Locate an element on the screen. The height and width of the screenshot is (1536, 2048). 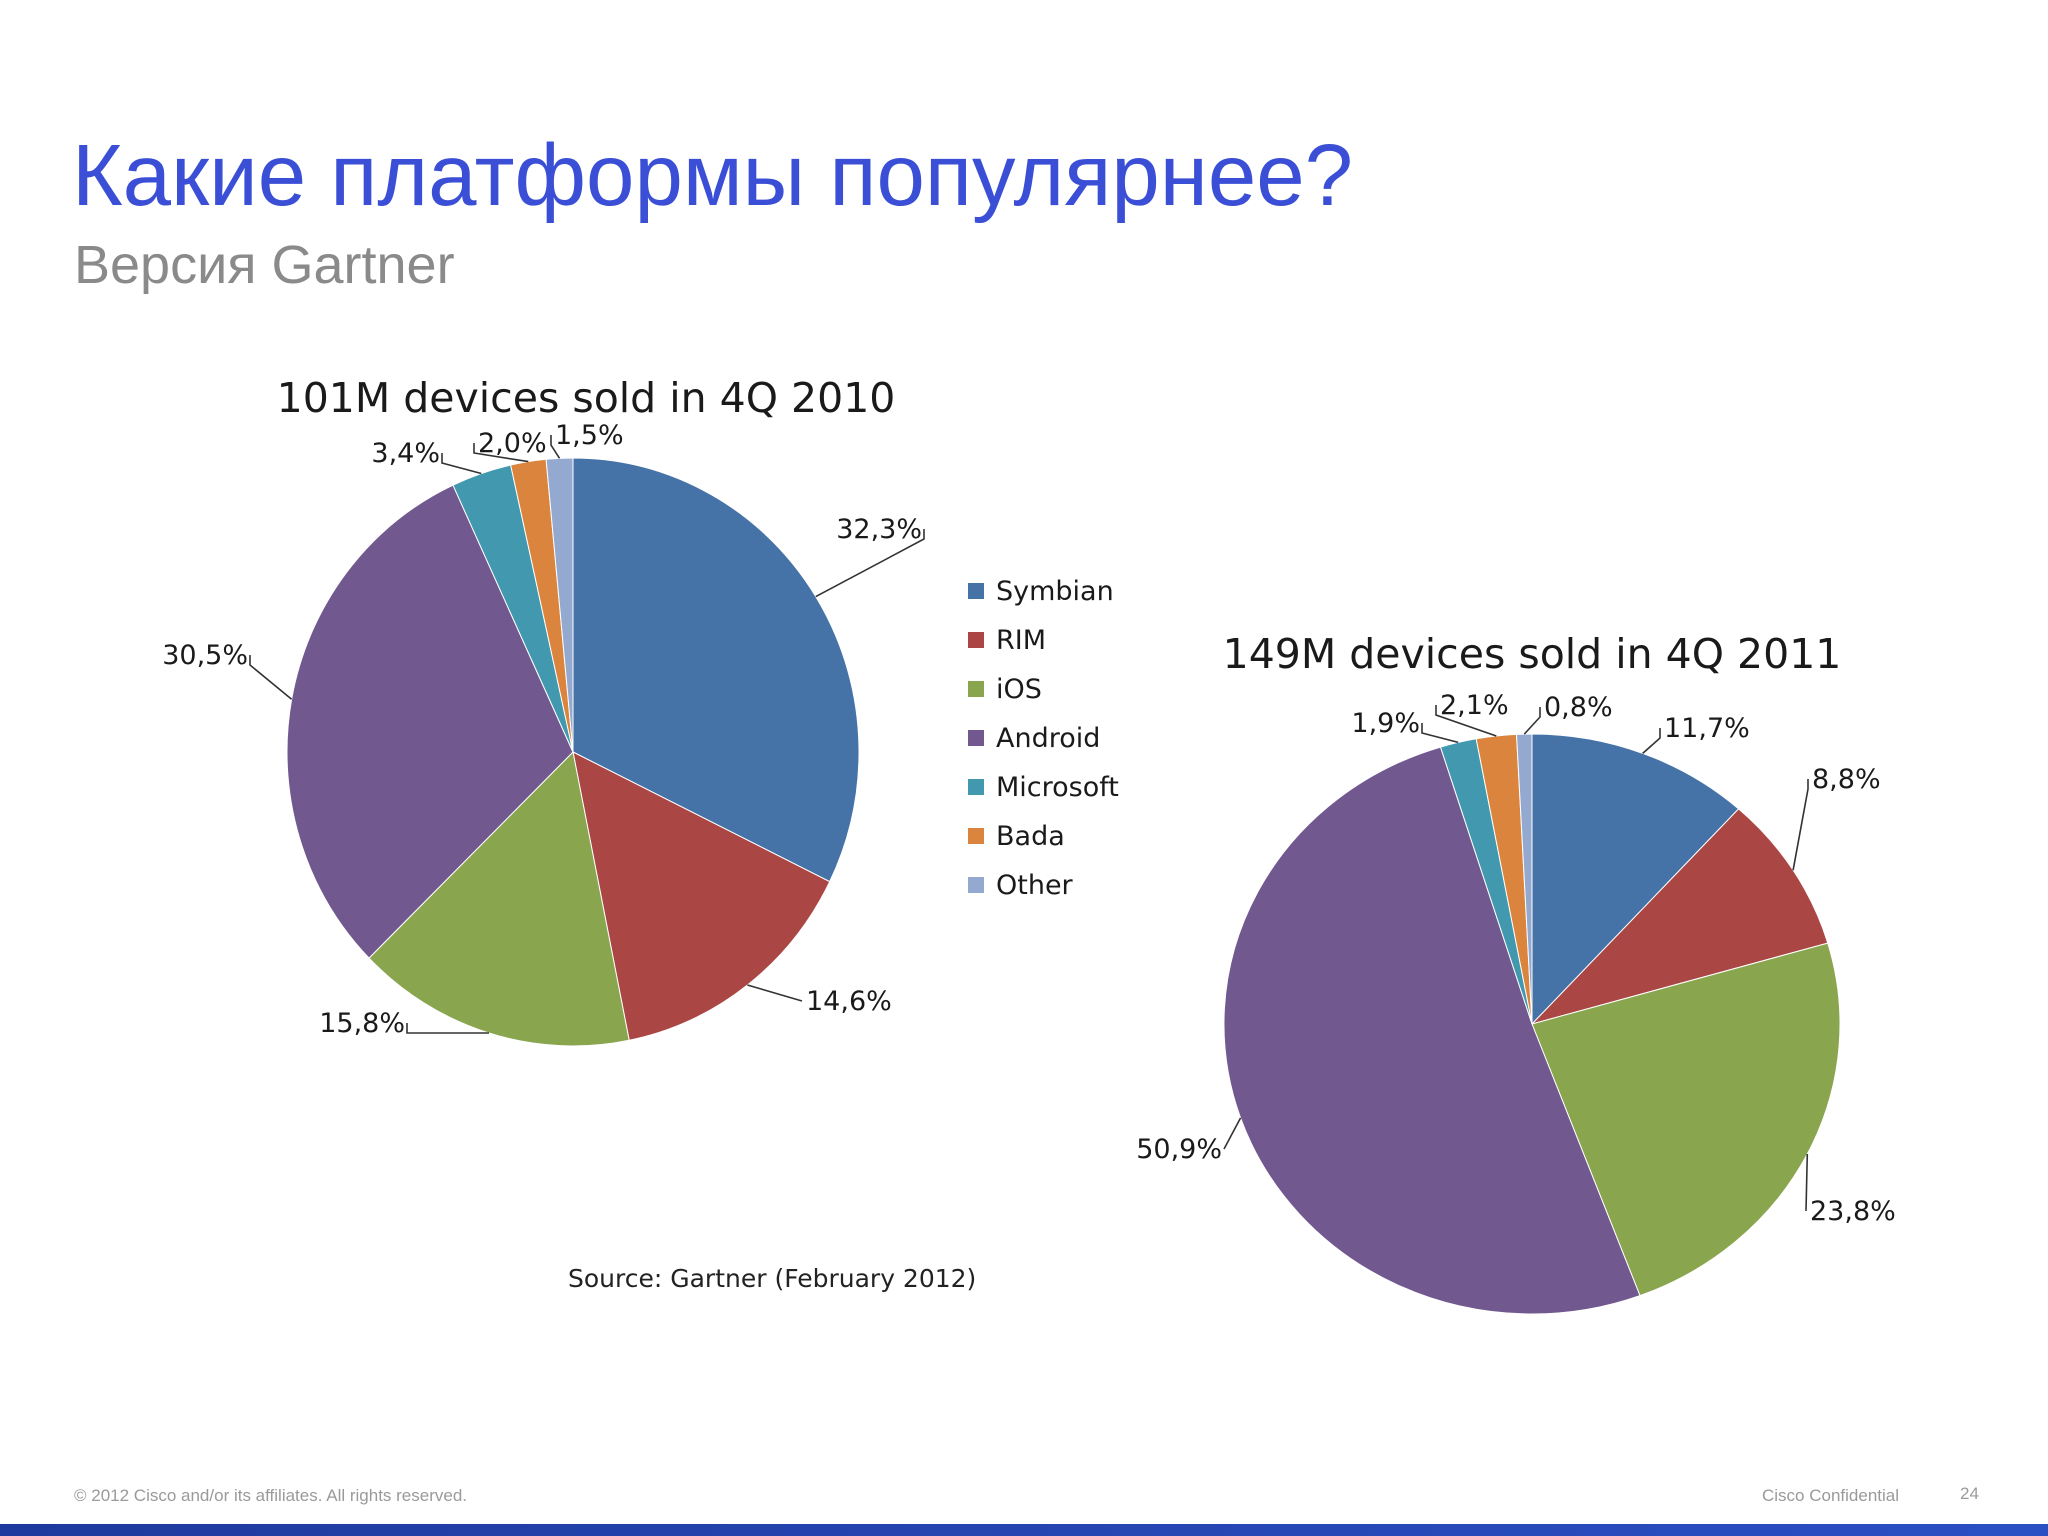
slice-ios-2010 is located at coordinates (499, 898).